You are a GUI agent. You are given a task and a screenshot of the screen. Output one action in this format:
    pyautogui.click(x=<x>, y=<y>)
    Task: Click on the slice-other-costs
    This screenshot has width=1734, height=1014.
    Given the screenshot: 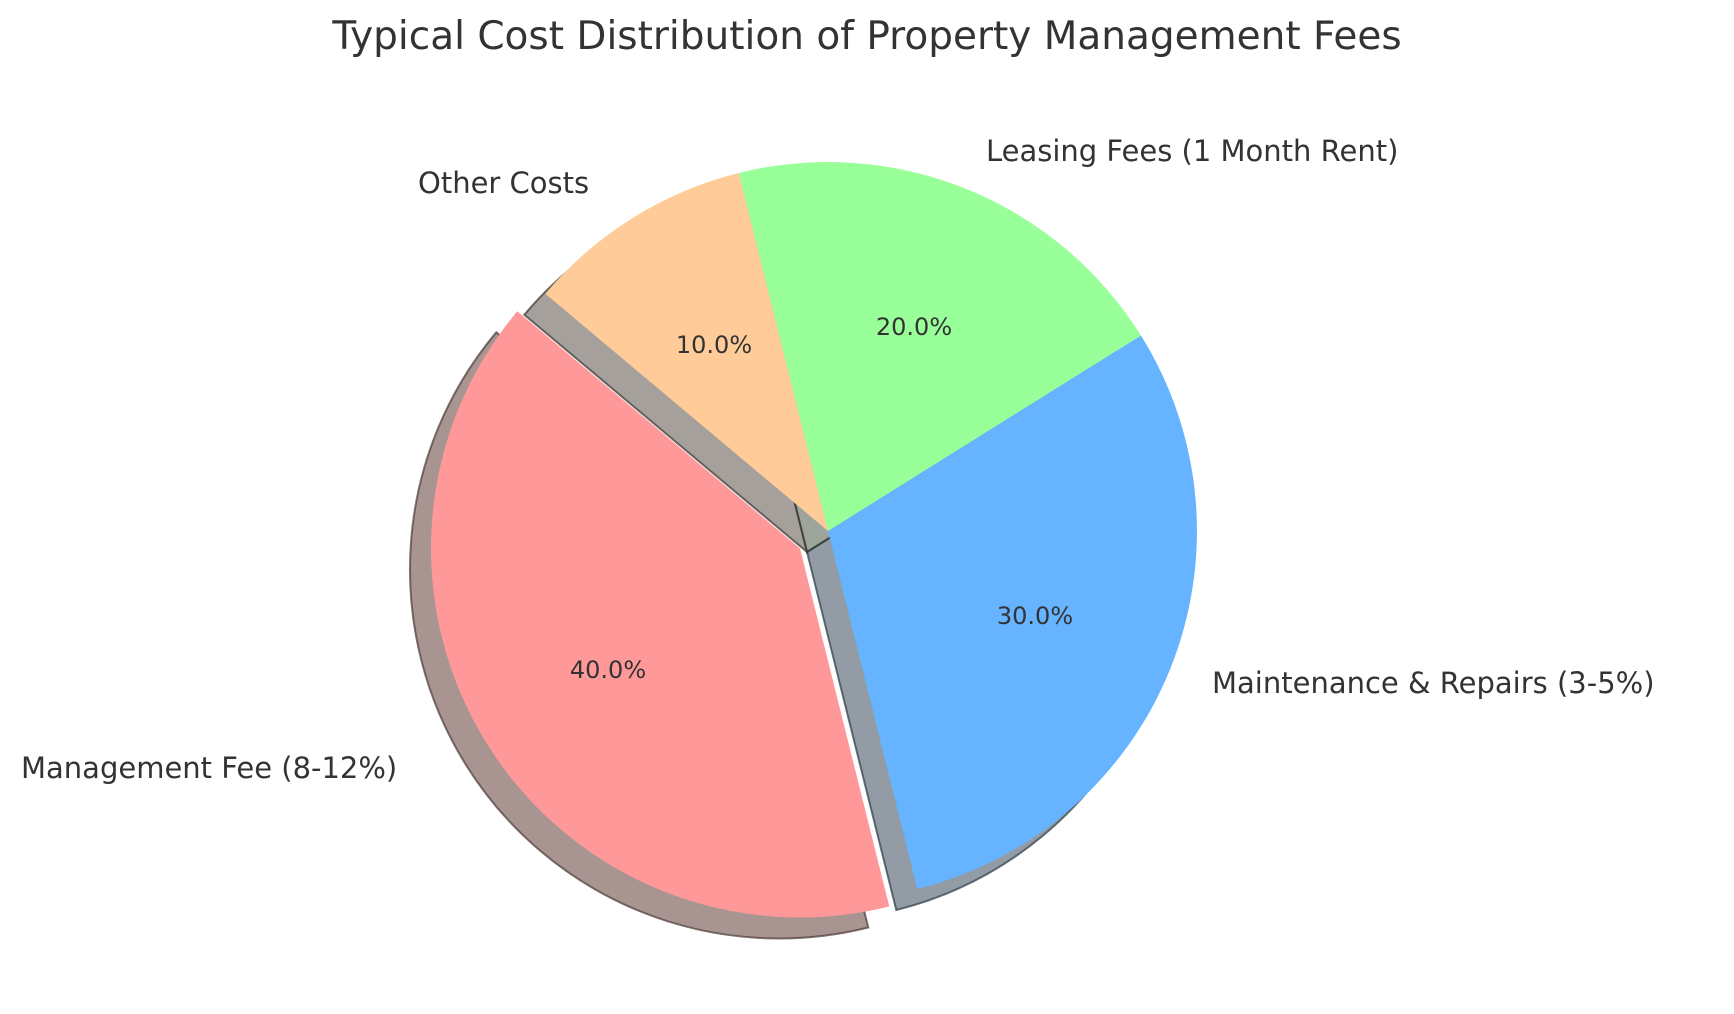 What is the action you would take?
    pyautogui.click(x=686, y=352)
    